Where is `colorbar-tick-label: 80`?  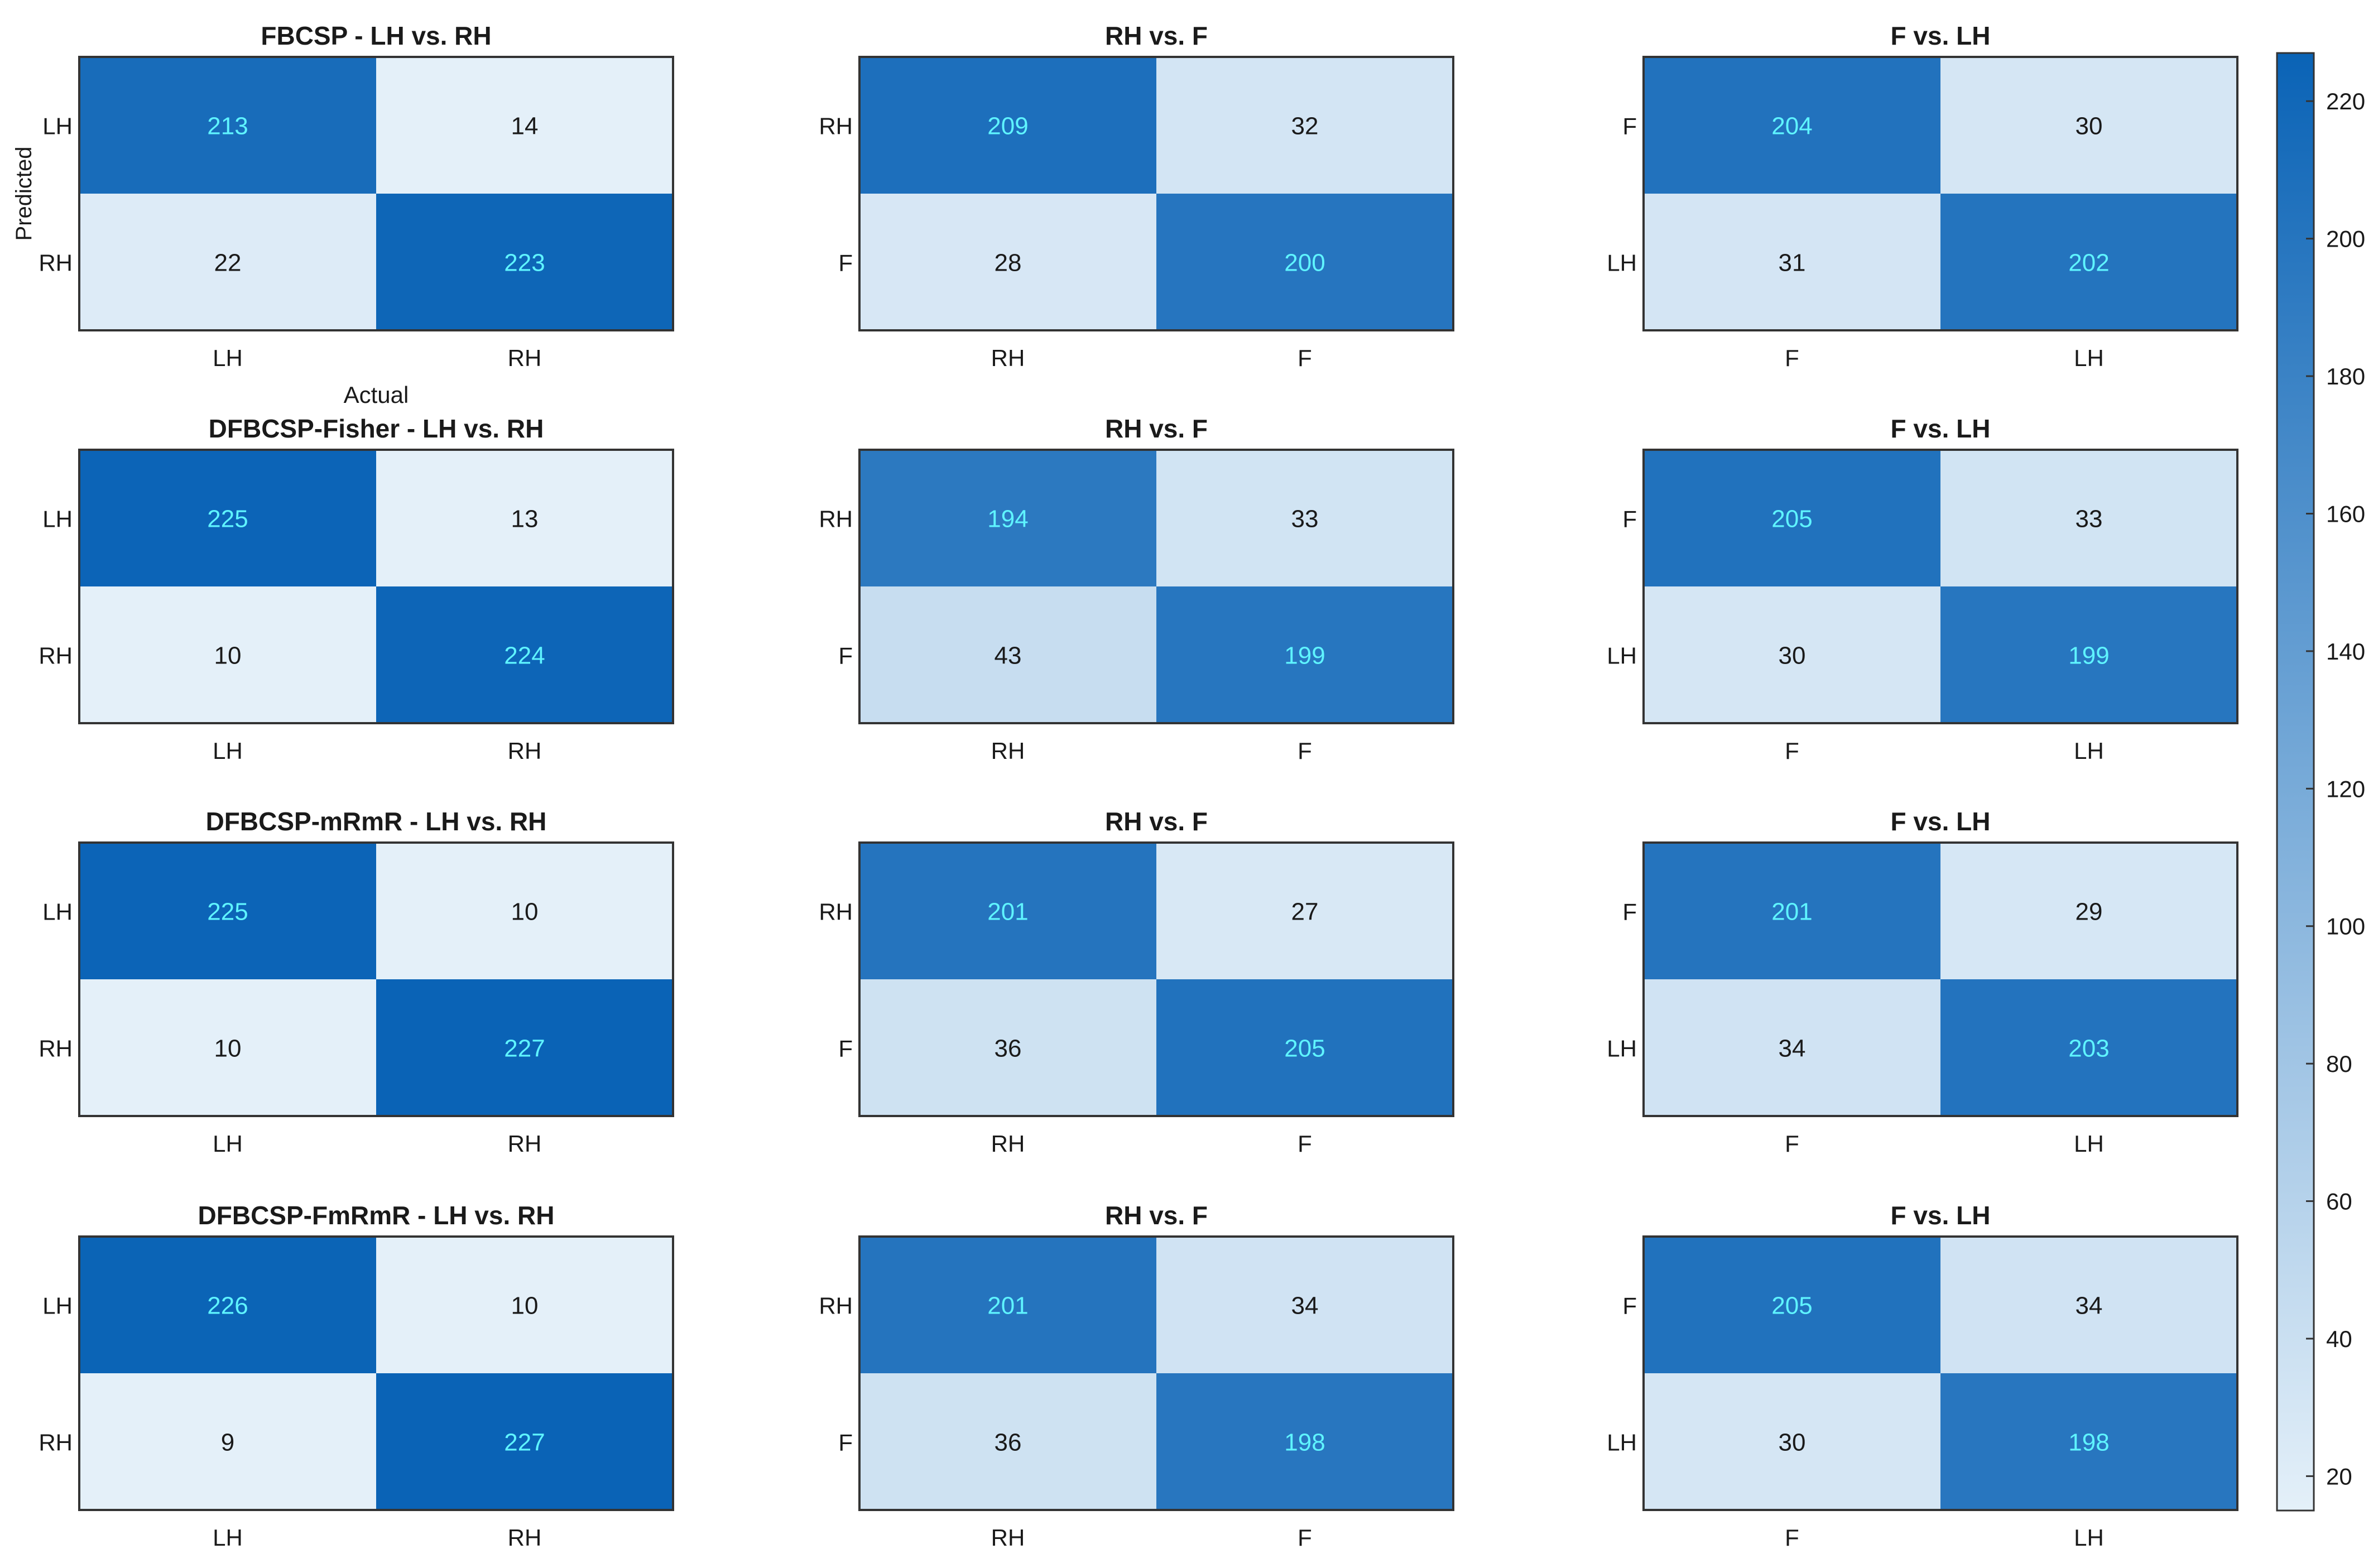
colorbar-tick-label: 80 is located at coordinates (2339, 1064).